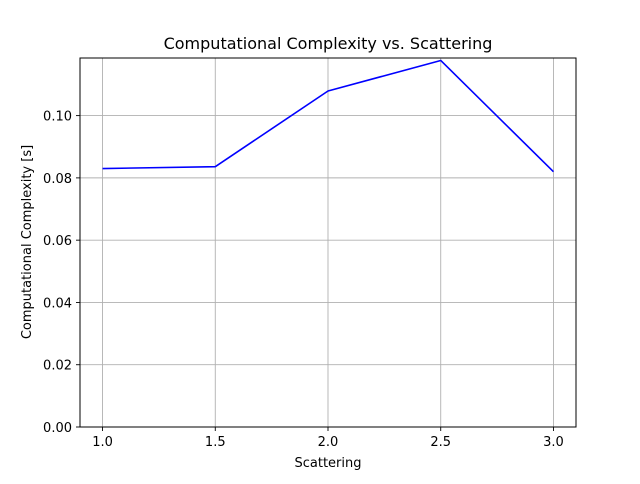 The height and width of the screenshot is (484, 640). What do you see at coordinates (328, 442) in the screenshot?
I see `x-tick-label: 2.0` at bounding box center [328, 442].